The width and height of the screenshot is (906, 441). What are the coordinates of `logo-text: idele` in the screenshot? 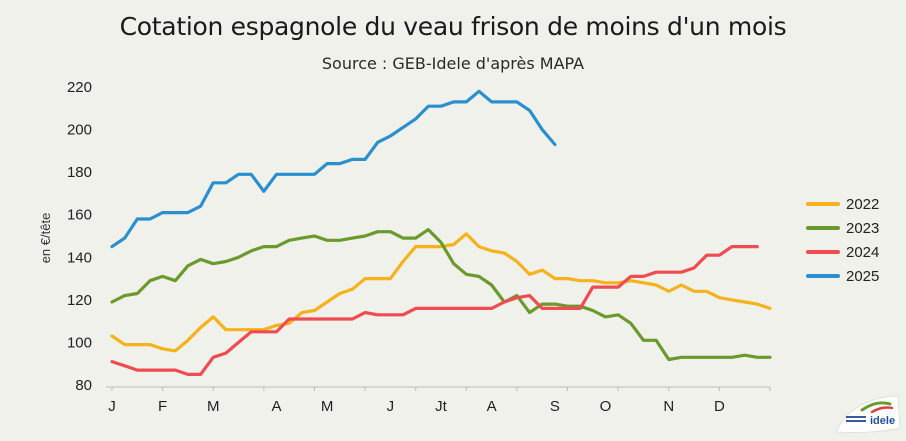 It's located at (882, 421).